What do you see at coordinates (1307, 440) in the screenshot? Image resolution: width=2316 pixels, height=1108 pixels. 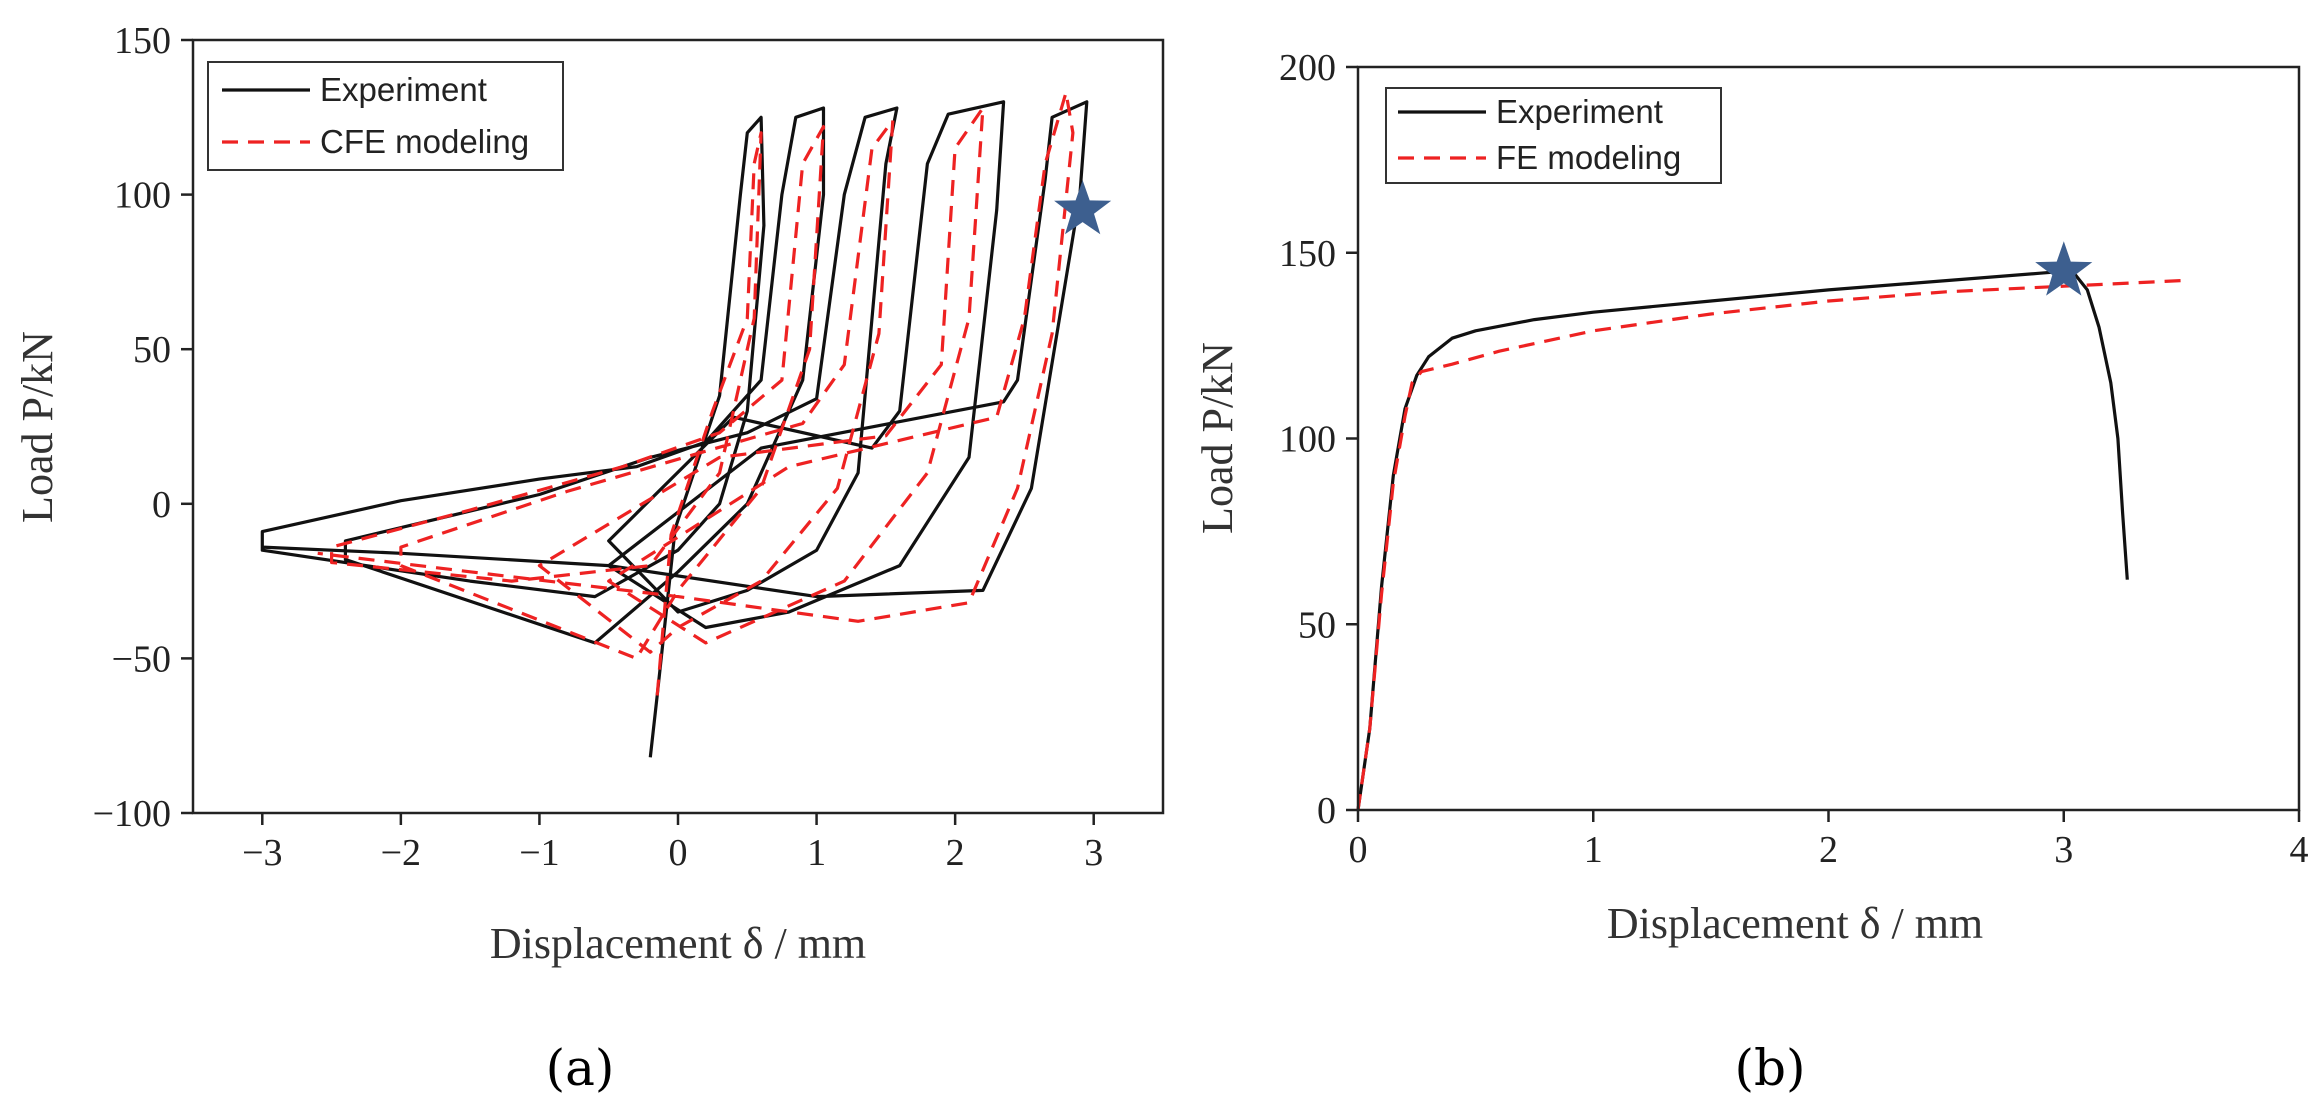 I see `panel-b-y-tick-label: 100` at bounding box center [1307, 440].